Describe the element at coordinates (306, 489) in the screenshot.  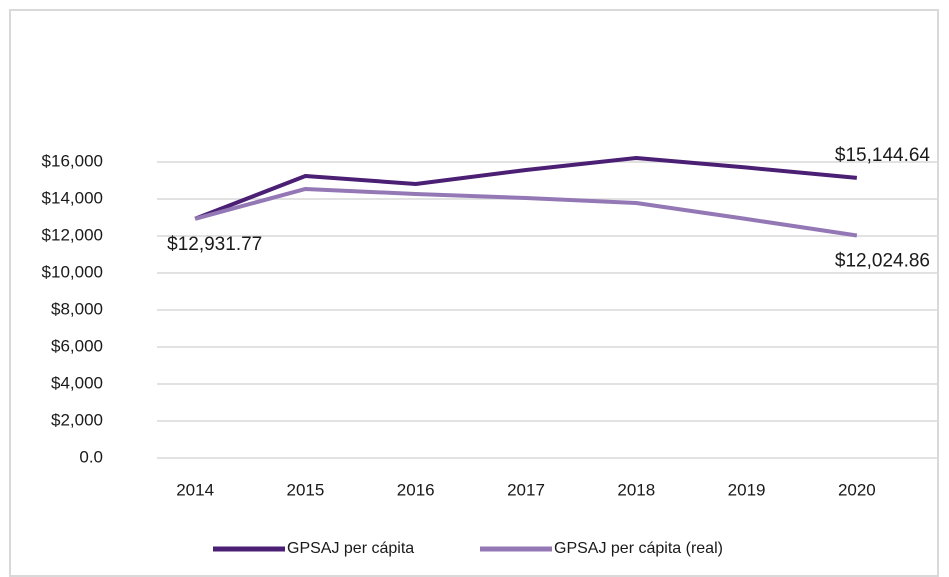
I see `x-tick-label: 2015` at that location.